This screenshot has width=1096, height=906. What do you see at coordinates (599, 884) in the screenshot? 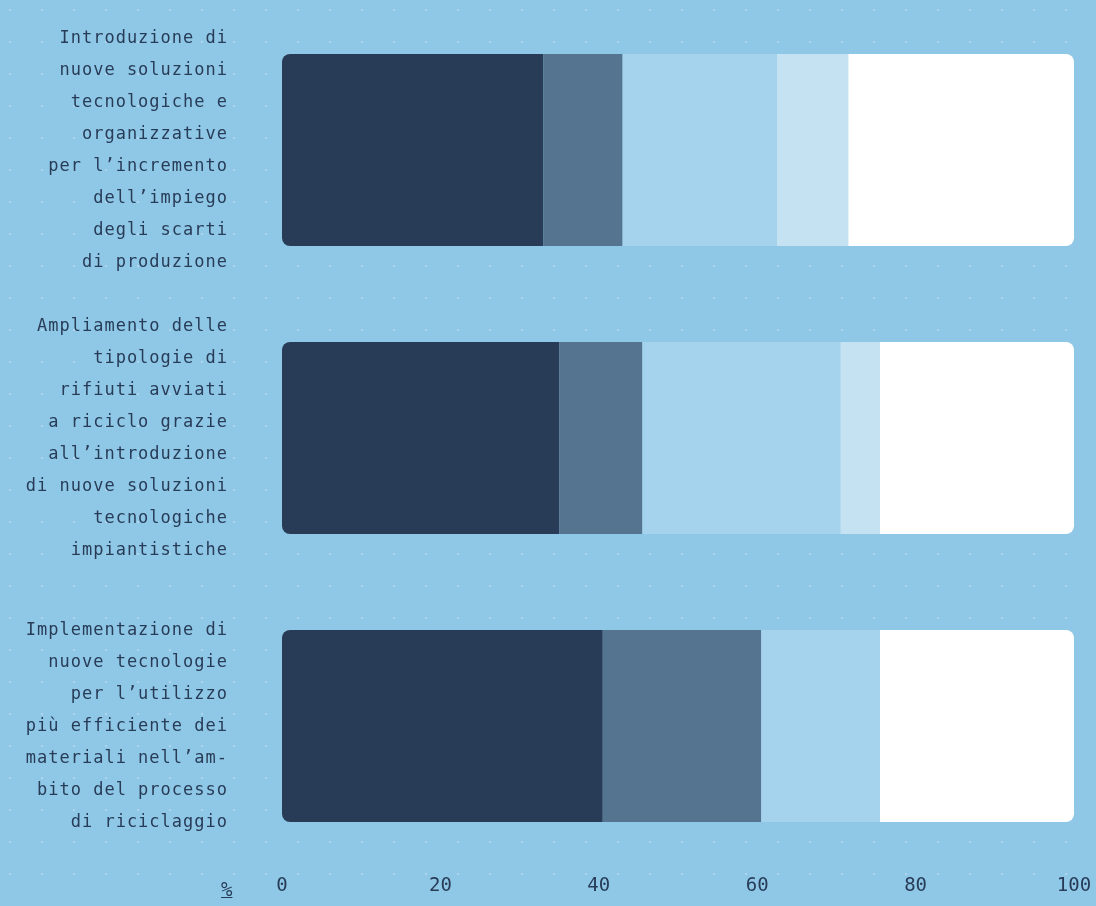
I see `x-tick-label: 40` at bounding box center [599, 884].